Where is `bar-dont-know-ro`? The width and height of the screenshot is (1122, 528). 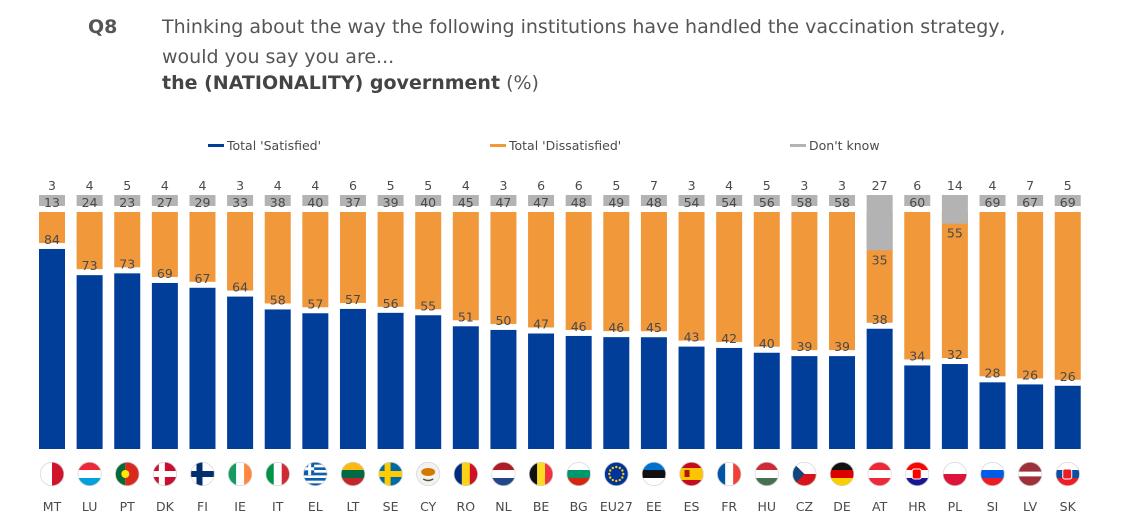 bar-dont-know-ro is located at coordinates (465, 200).